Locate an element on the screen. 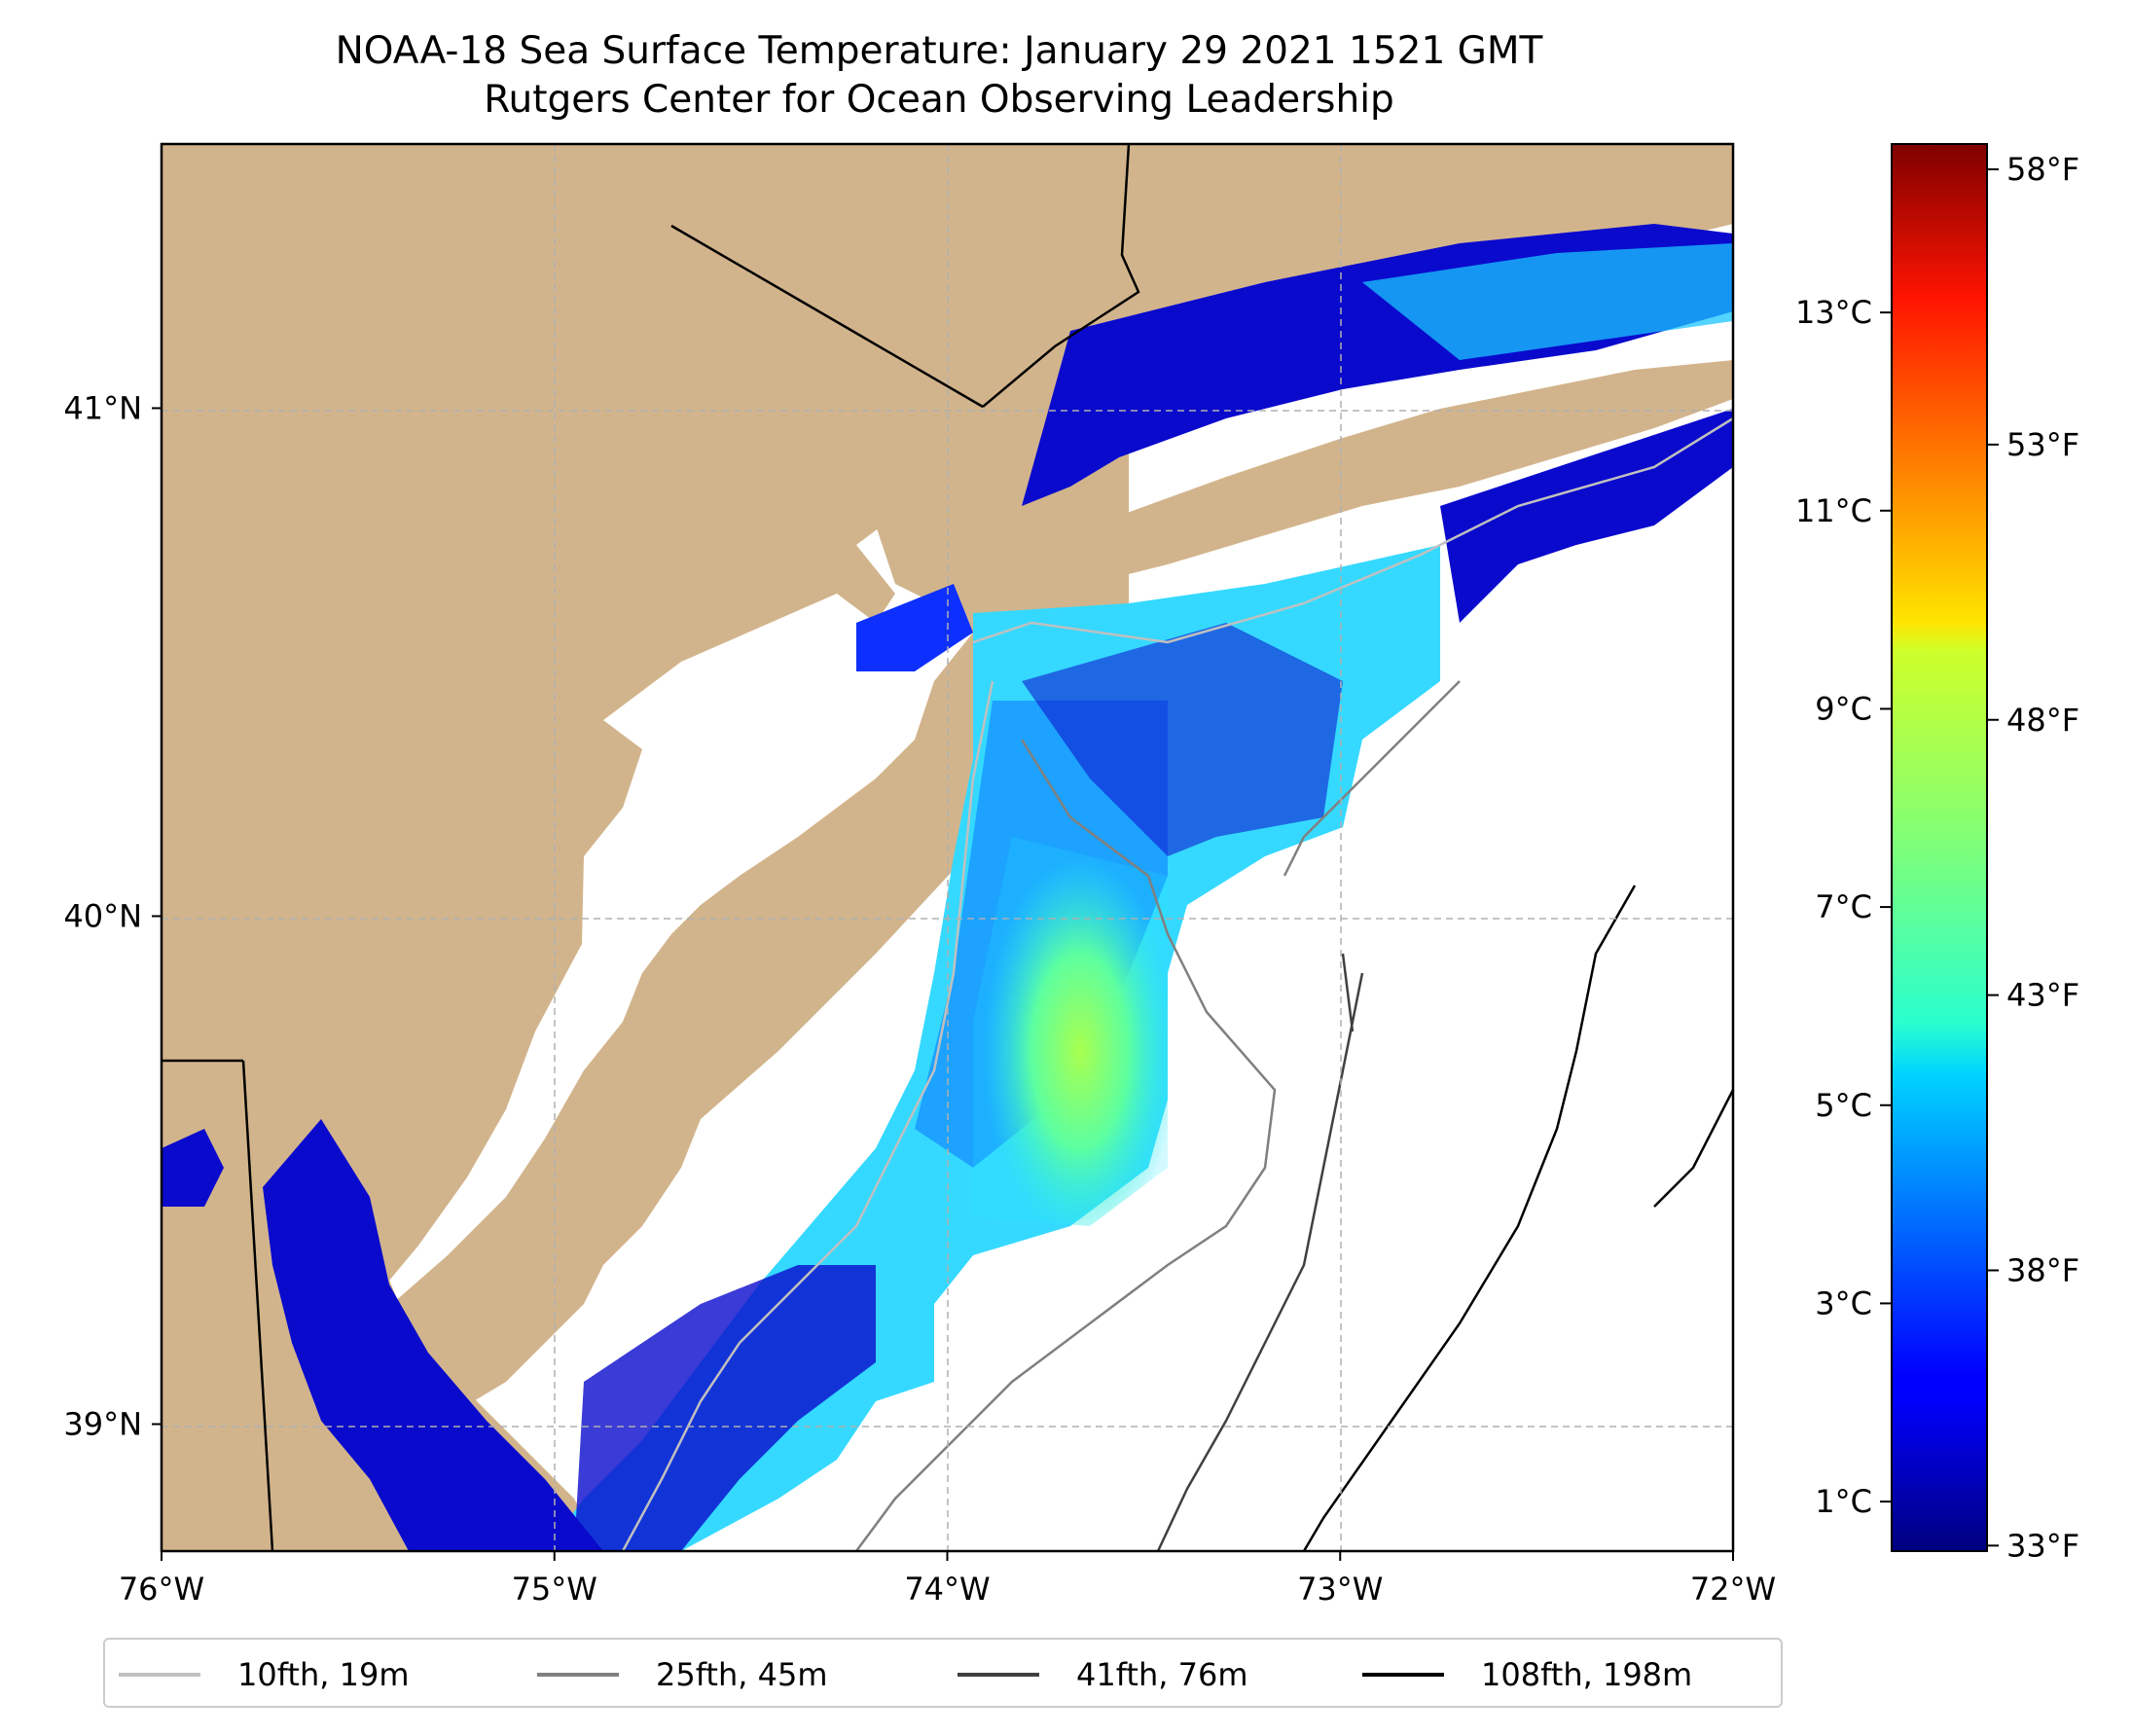 This screenshot has width=2132, height=1736. legend-item-41fth: 41fth, 76m is located at coordinates (1103, 1675).